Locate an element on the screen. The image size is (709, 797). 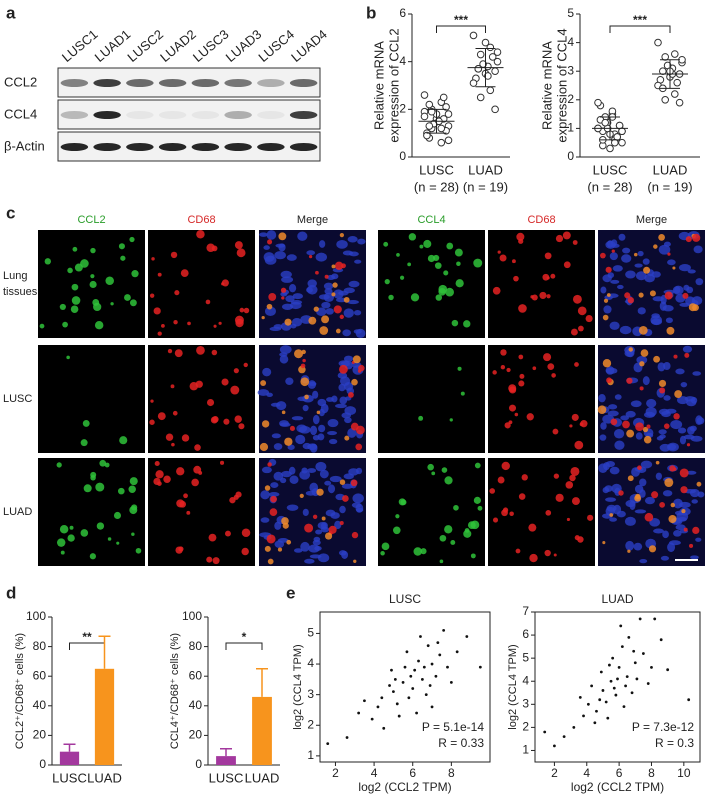
lane-label: LUSC2 is located at coordinates (145, 45).